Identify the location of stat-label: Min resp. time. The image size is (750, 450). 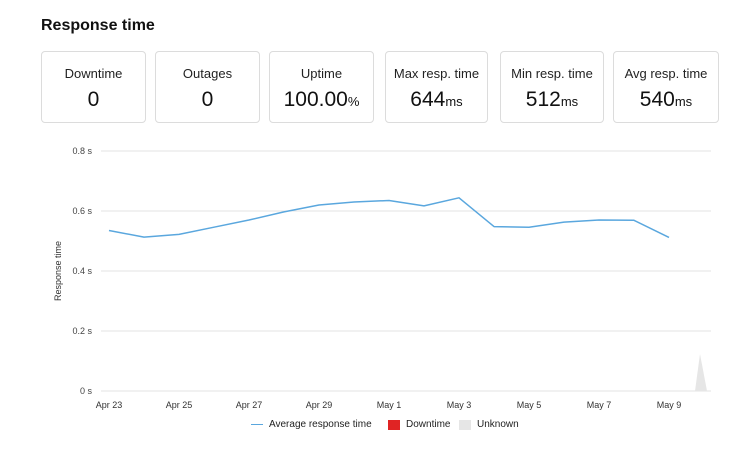
(552, 73).